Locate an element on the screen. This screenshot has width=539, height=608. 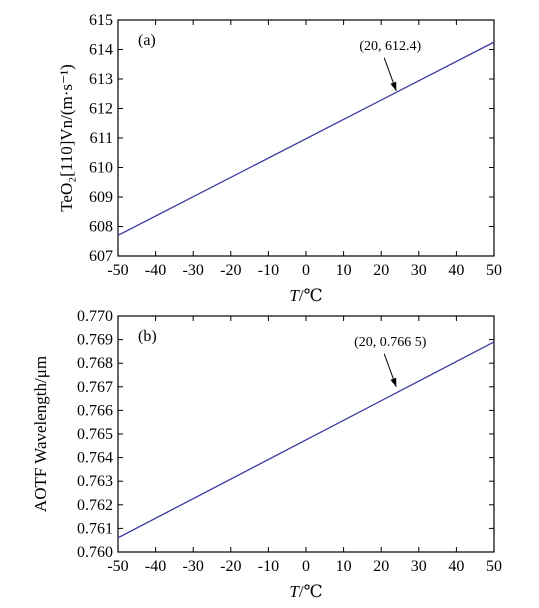
y-tick-label: 0.768 is located at coordinates (95, 363).